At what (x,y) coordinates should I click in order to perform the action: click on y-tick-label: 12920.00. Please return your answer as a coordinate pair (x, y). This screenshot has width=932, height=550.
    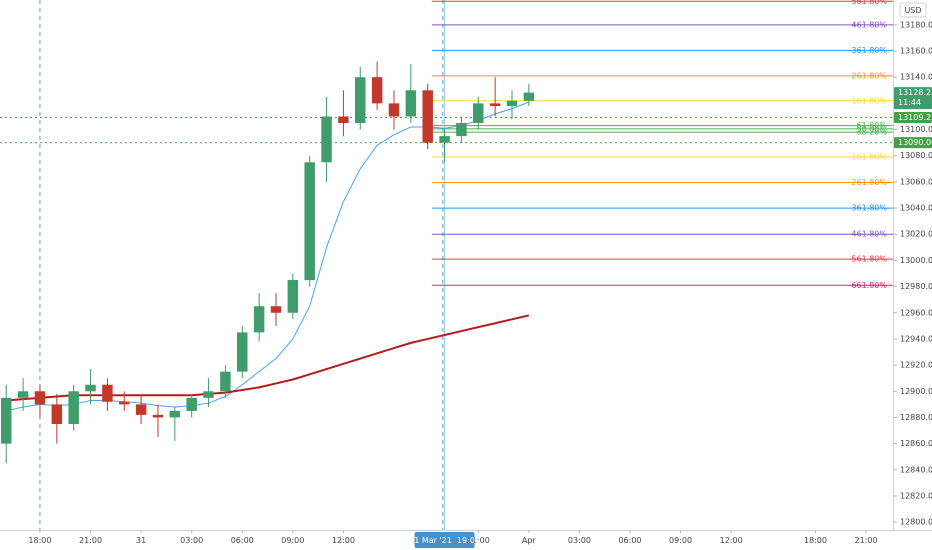
    Looking at the image, I should click on (916, 365).